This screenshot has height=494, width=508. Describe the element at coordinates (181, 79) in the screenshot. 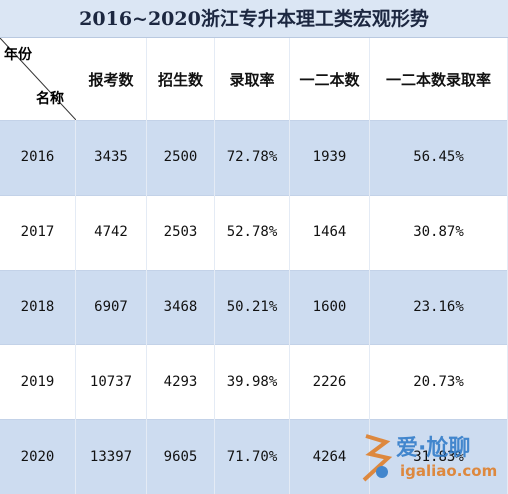

I see `column-header: 招生数` at that location.